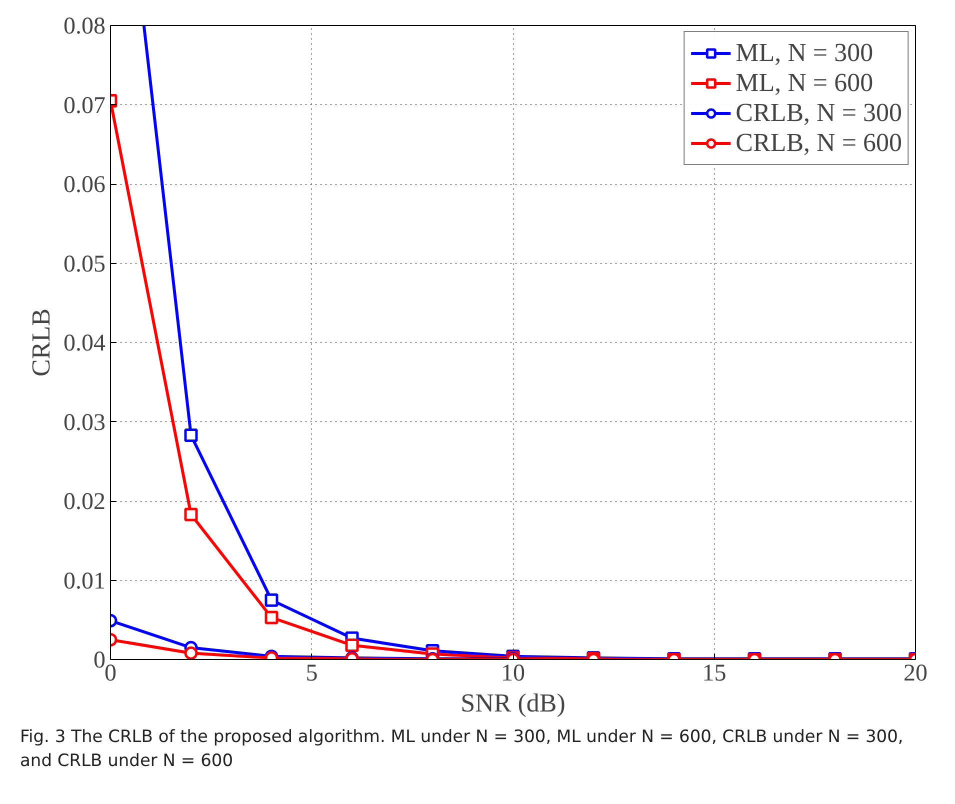 Image resolution: width=955 pixels, height=804 pixels. What do you see at coordinates (85, 27) in the screenshot?
I see `y-tick-label: 0.08` at bounding box center [85, 27].